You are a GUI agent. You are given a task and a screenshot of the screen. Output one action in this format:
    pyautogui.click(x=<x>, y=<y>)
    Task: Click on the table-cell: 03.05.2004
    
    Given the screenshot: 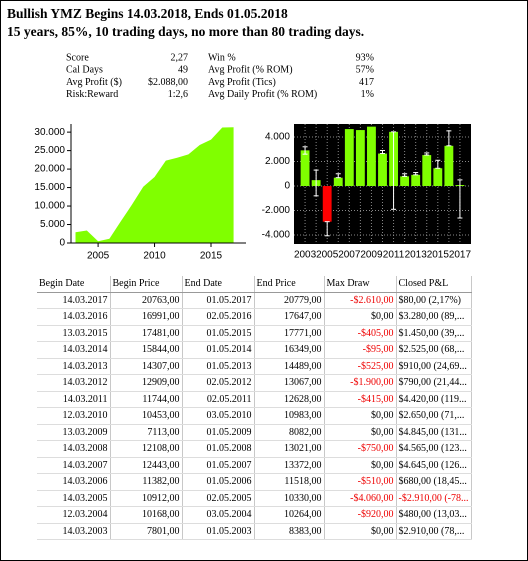 What is the action you would take?
    pyautogui.click(x=218, y=515)
    